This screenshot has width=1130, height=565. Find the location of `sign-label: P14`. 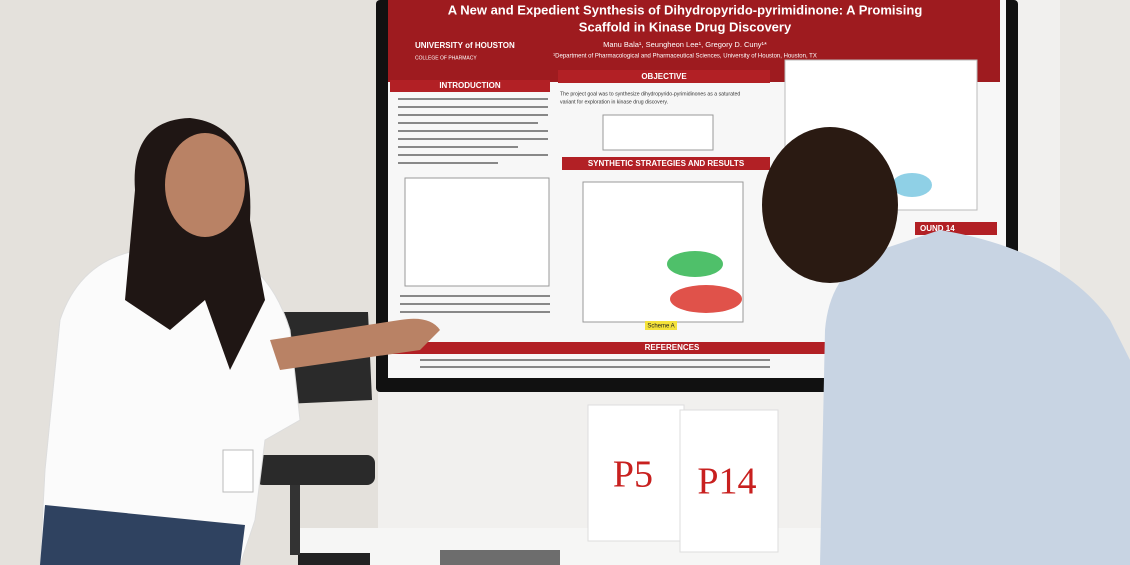

sign-label: P14 is located at coordinates (726, 482).